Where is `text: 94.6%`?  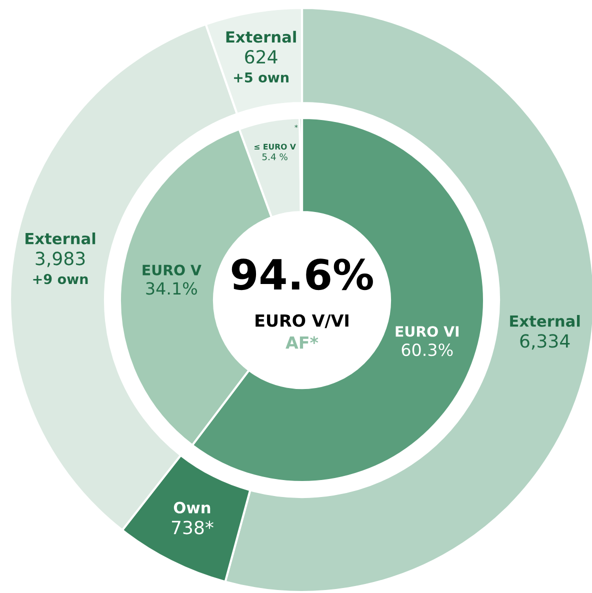 text: 94.6% is located at coordinates (302, 274).